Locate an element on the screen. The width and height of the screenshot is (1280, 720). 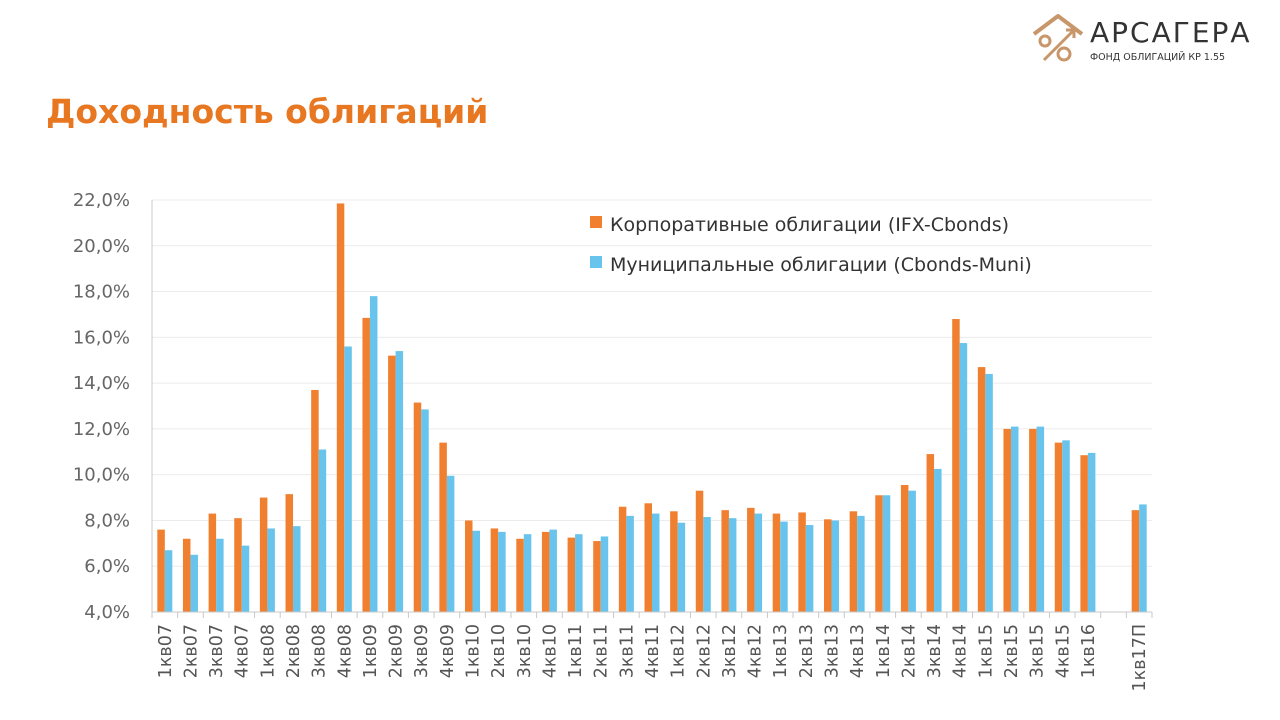
x-category-label: 2кв09 is located at coordinates (397, 651).